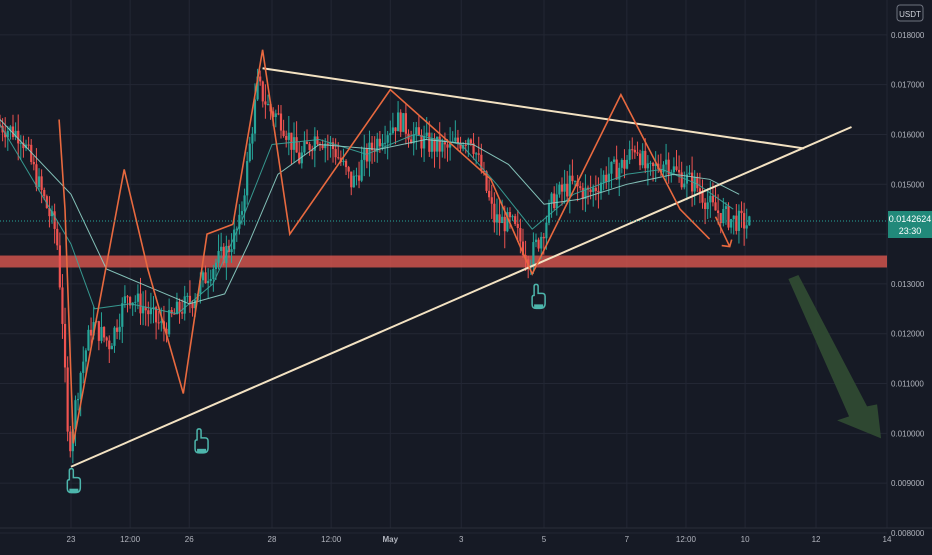  What do you see at coordinates (146, 281) in the screenshot?
I see `zigzag-line` at bounding box center [146, 281].